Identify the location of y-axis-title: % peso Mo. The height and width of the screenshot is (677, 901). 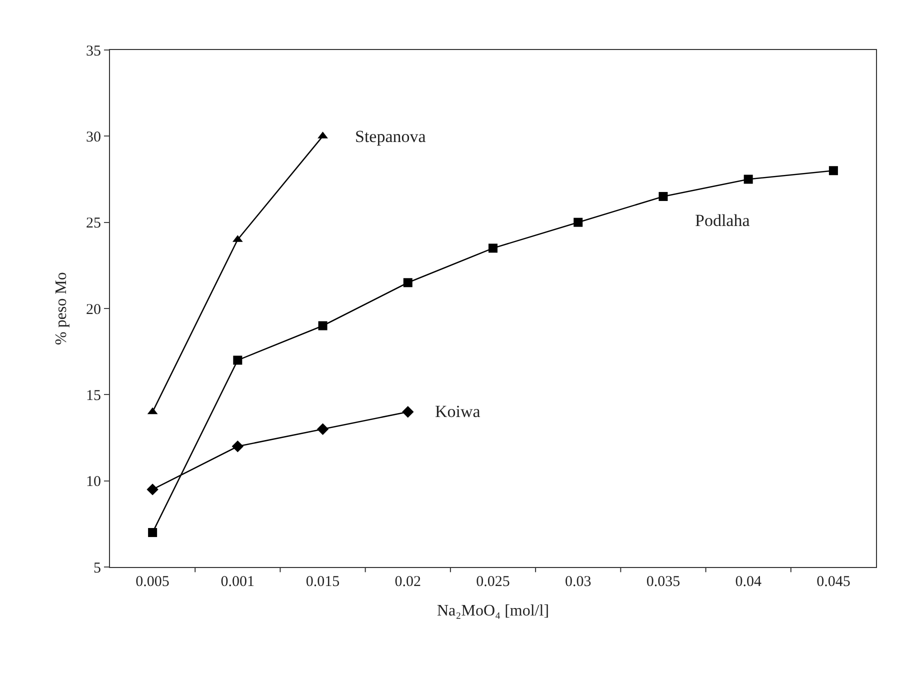
(61, 308).